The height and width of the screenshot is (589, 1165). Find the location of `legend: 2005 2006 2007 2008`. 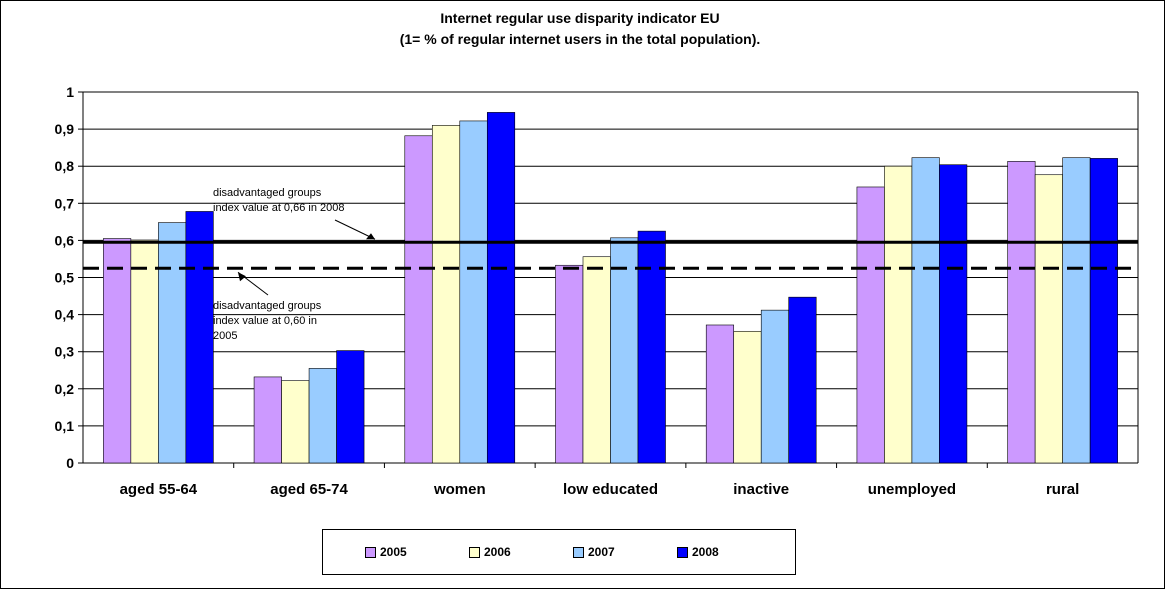

legend: 2005 2006 2007 2008 is located at coordinates (559, 552).